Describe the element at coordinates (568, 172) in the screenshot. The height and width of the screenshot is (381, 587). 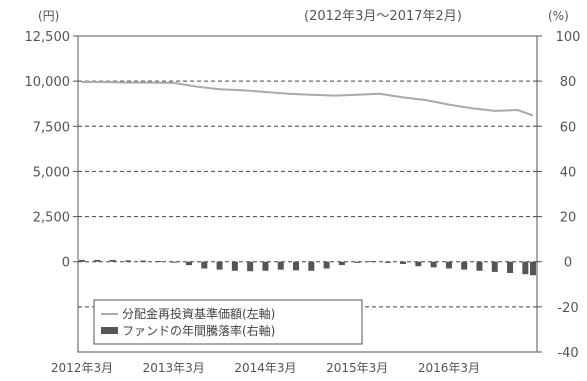
I see `right-tick-label: 40` at that location.